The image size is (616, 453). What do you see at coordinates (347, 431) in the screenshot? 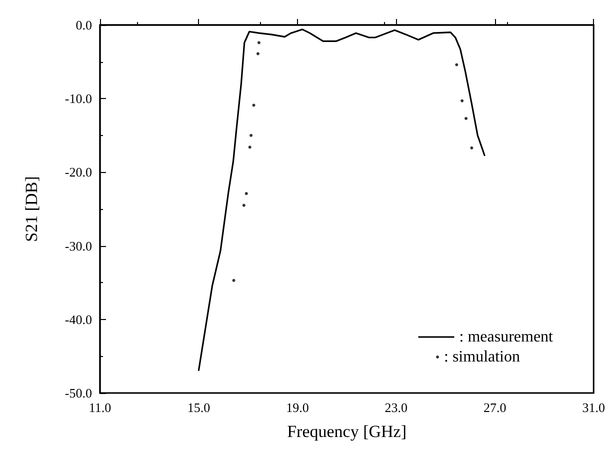
I see `x-axis-title: Frequency [GHz]` at bounding box center [347, 431].